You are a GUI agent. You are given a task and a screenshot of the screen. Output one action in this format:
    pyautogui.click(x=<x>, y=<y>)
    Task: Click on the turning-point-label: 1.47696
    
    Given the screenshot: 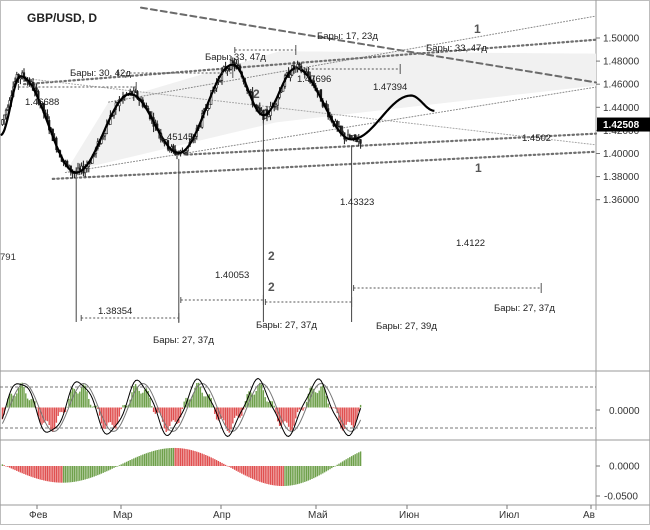 What is the action you would take?
    pyautogui.click(x=314, y=79)
    